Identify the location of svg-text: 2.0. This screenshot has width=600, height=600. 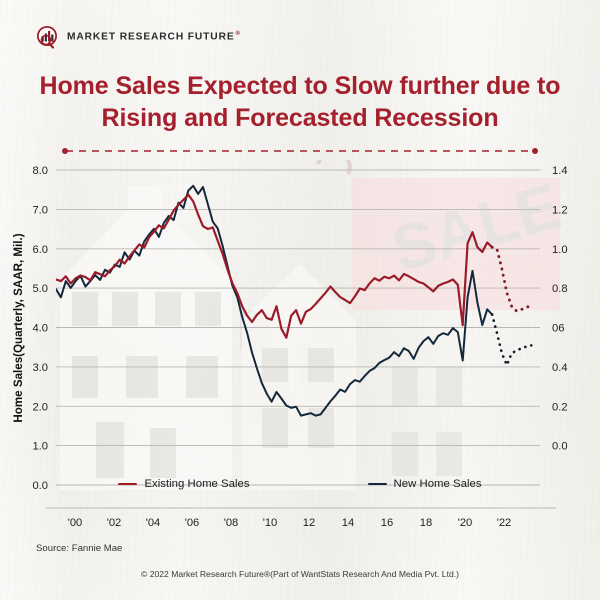
(40, 407).